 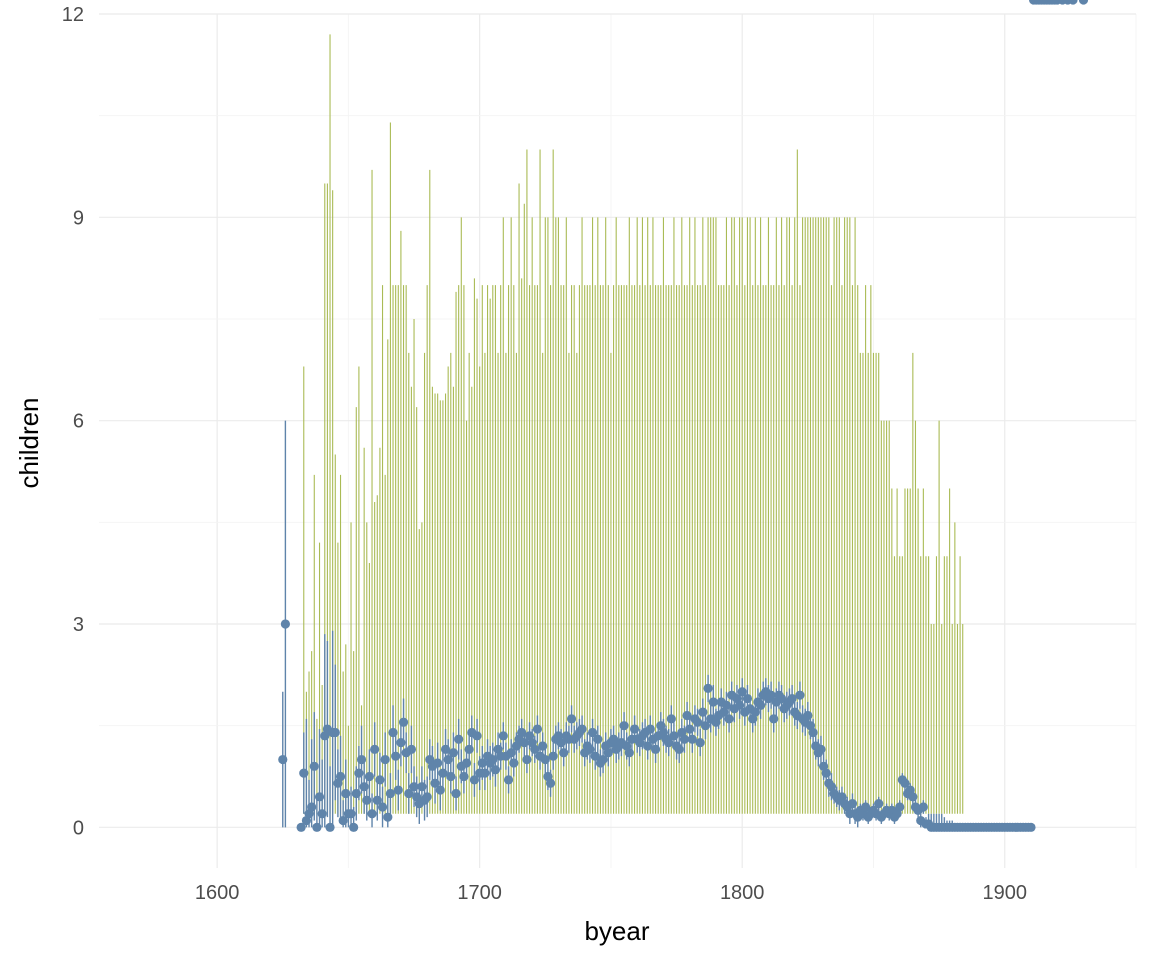 What do you see at coordinates (217, 893) in the screenshot?
I see `x-tick-label: 1600` at bounding box center [217, 893].